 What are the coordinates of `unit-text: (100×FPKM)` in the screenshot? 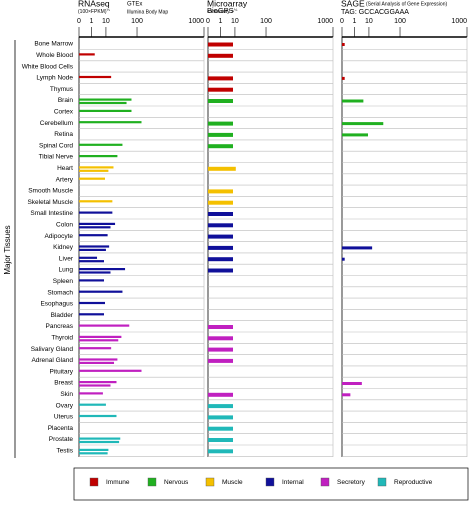 It's located at (92, 12).